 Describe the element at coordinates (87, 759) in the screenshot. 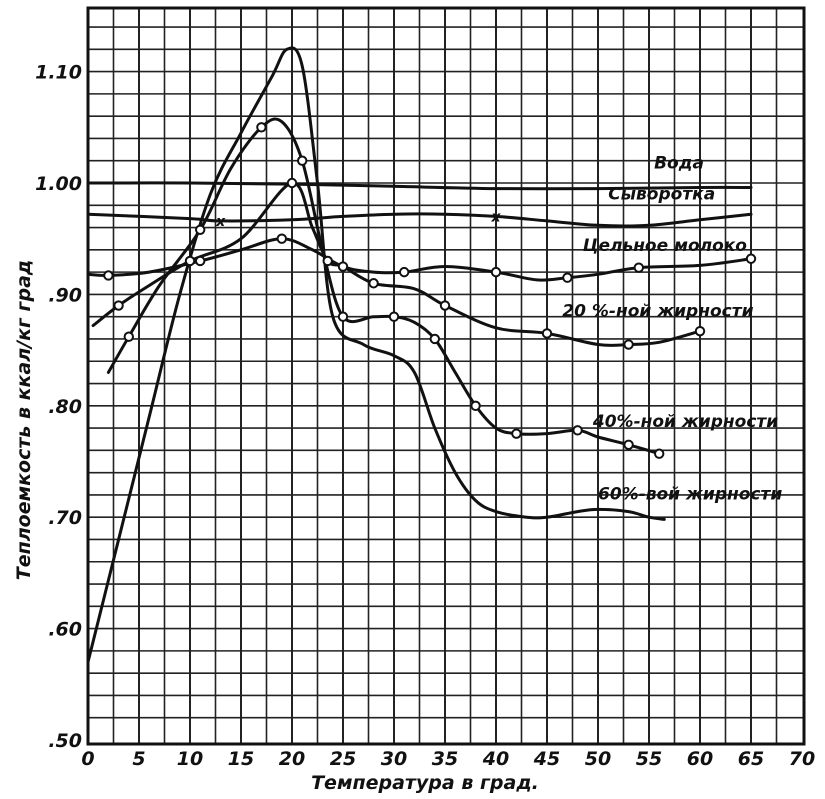

I see `x-tick-label: 0` at that location.